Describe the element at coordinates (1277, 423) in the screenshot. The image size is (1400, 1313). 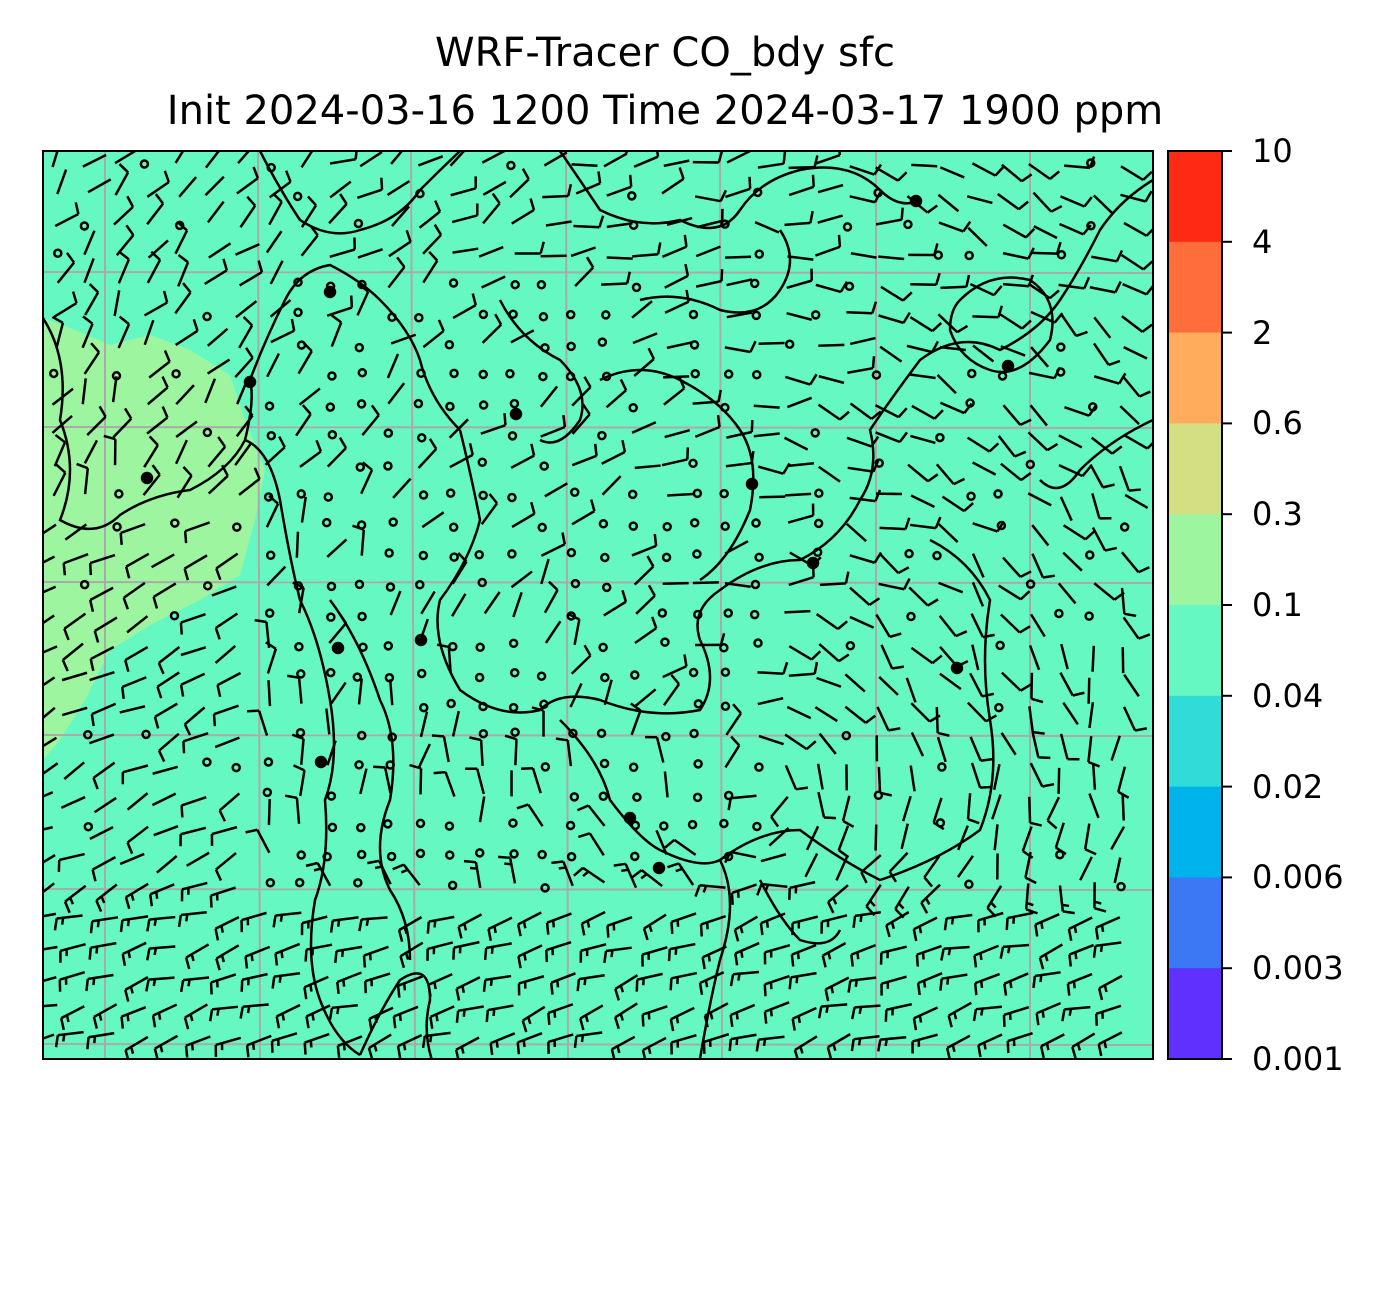
I see `colorbar-tick-label: 0.6` at that location.